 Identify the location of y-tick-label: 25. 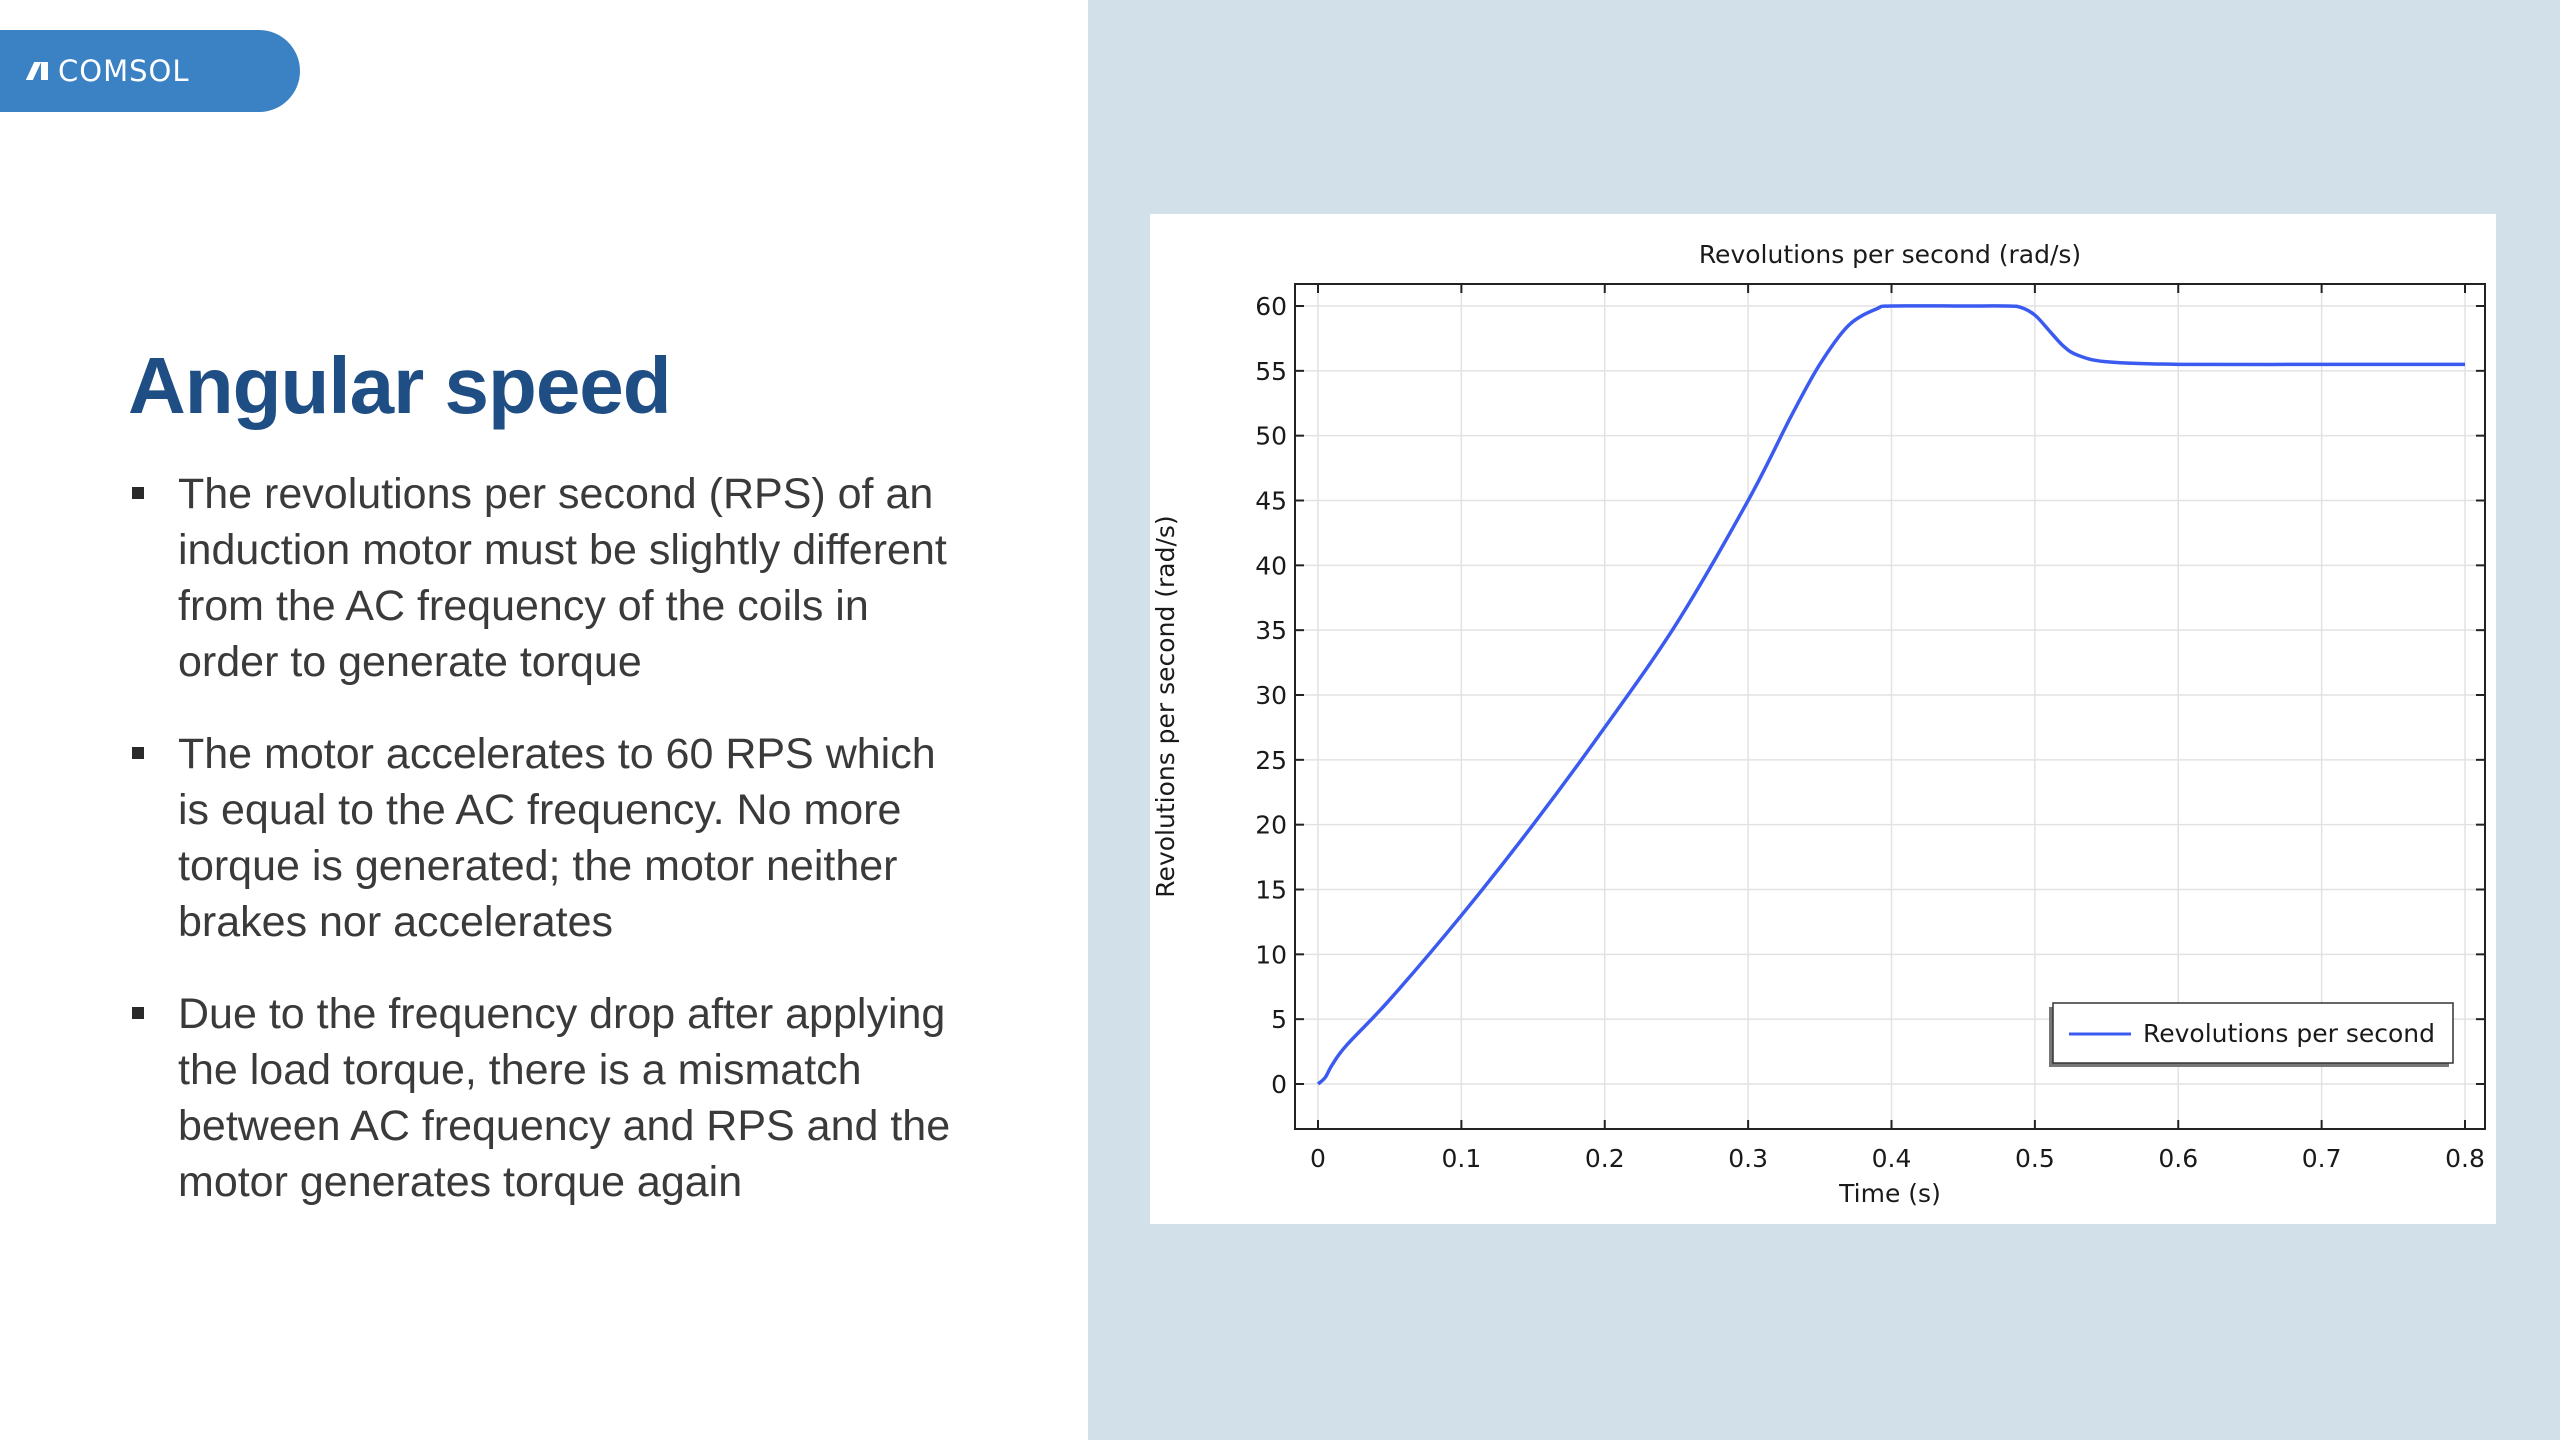
(1271, 760).